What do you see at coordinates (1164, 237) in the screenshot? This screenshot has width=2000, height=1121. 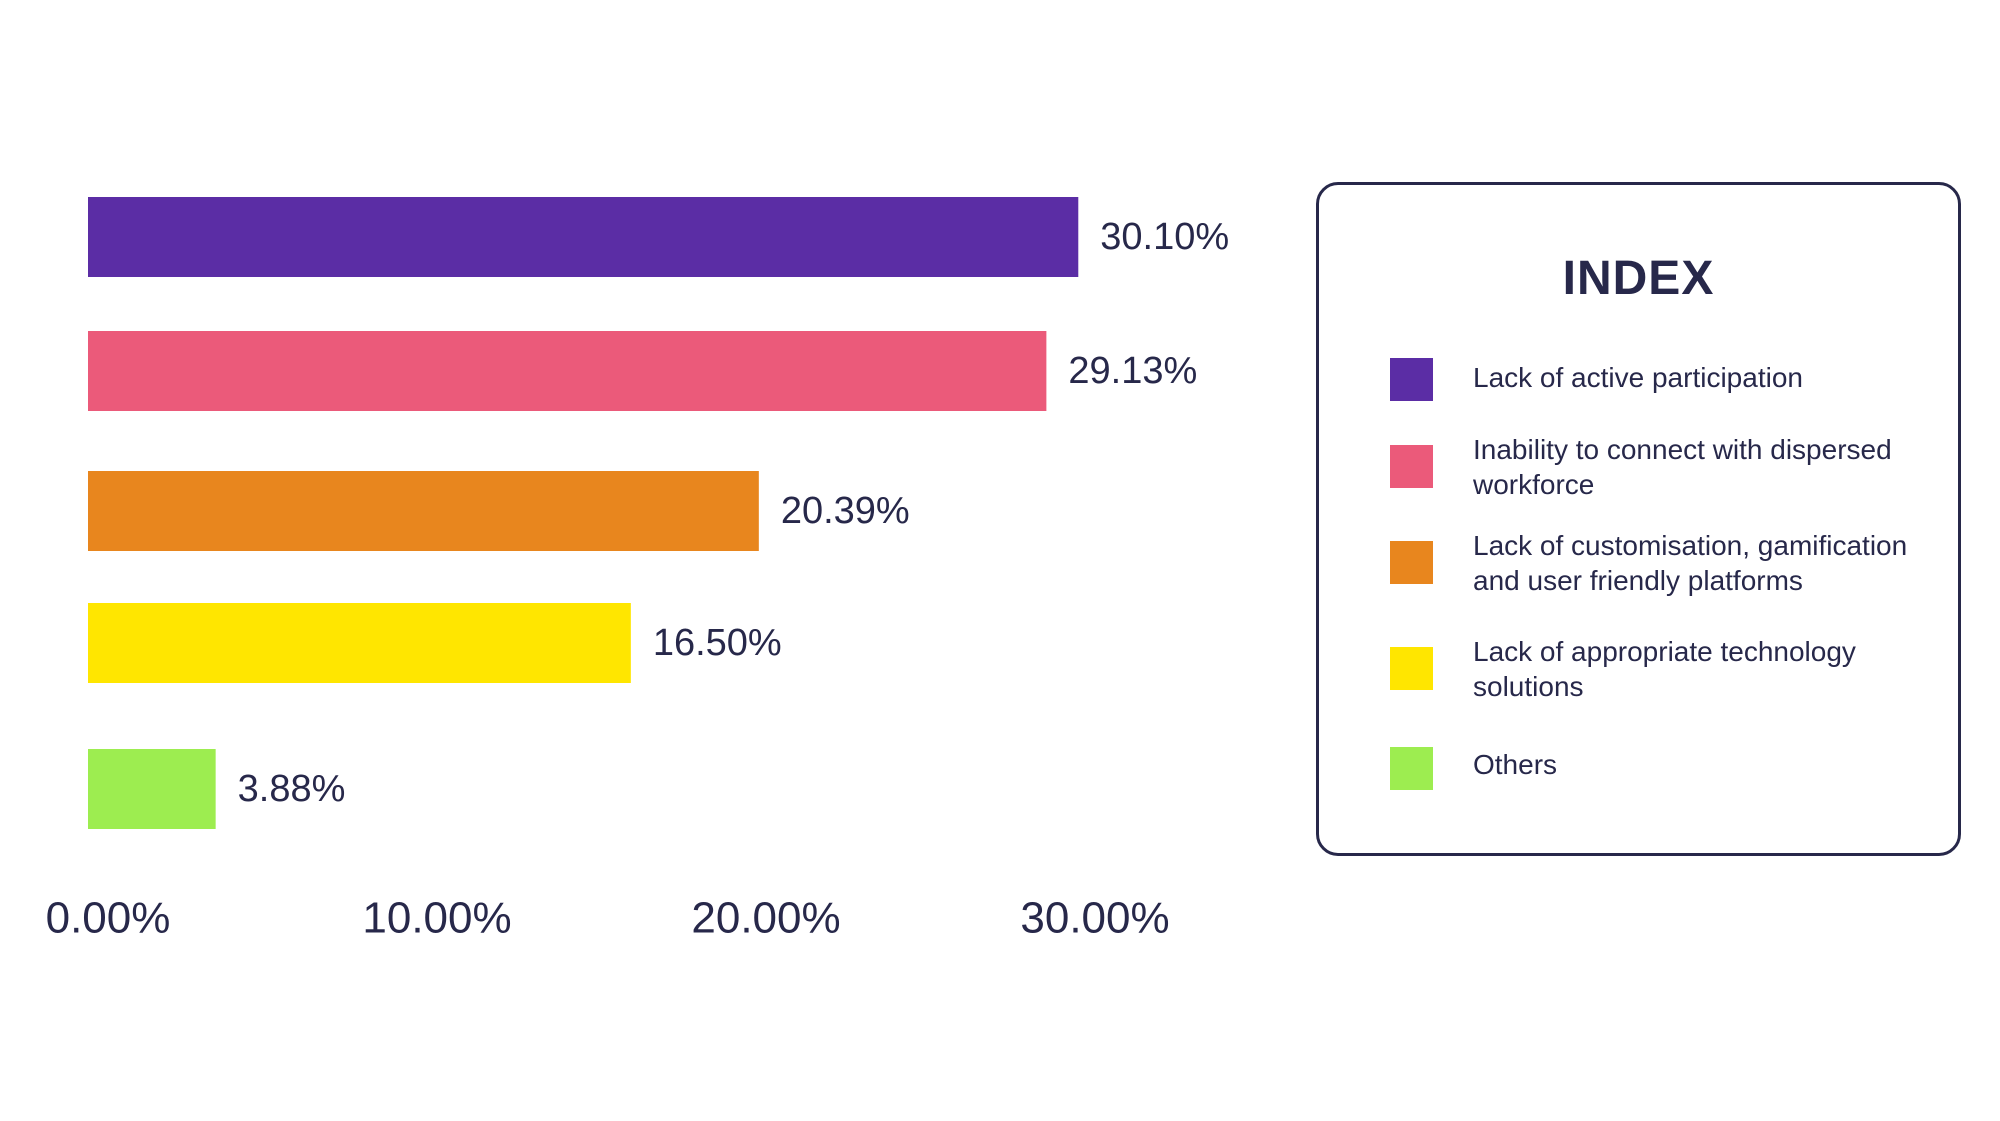 I see `bar-value-label: 30.10%` at bounding box center [1164, 237].